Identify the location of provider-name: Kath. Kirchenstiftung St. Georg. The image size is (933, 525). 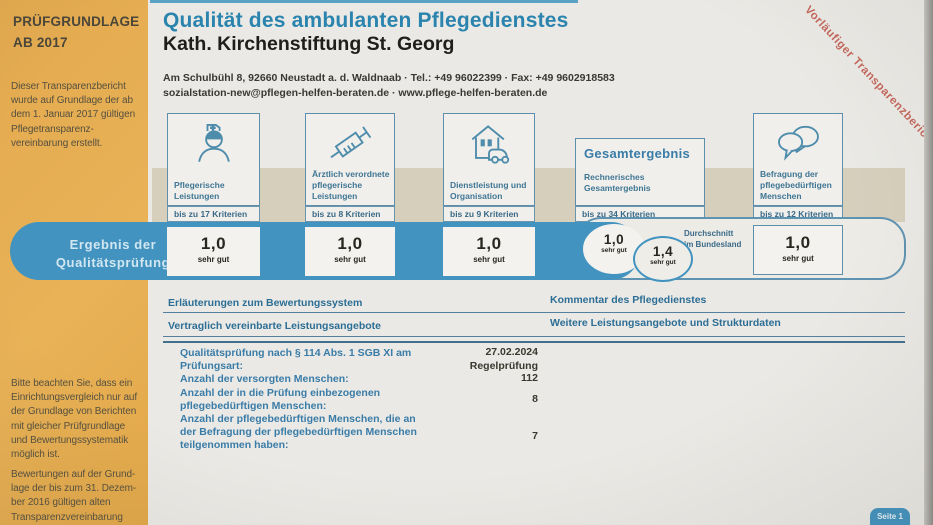
(309, 44).